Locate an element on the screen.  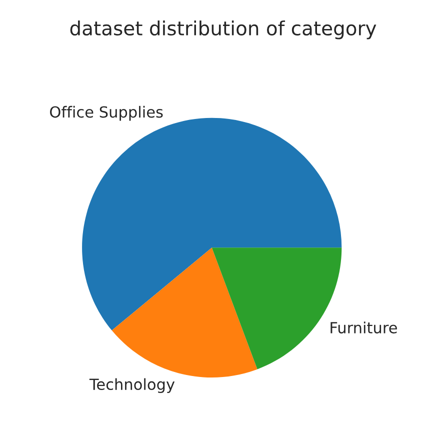
slice-label: Technology is located at coordinates (132, 386).